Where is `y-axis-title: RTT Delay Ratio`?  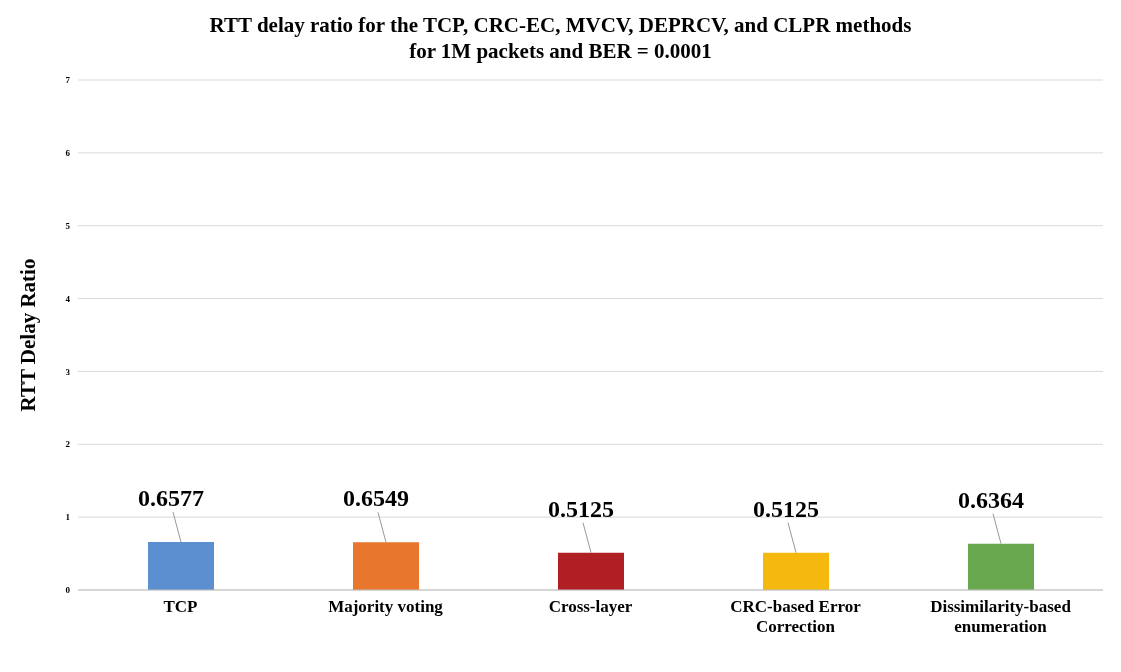
y-axis-title: RTT Delay Ratio is located at coordinates (28, 335).